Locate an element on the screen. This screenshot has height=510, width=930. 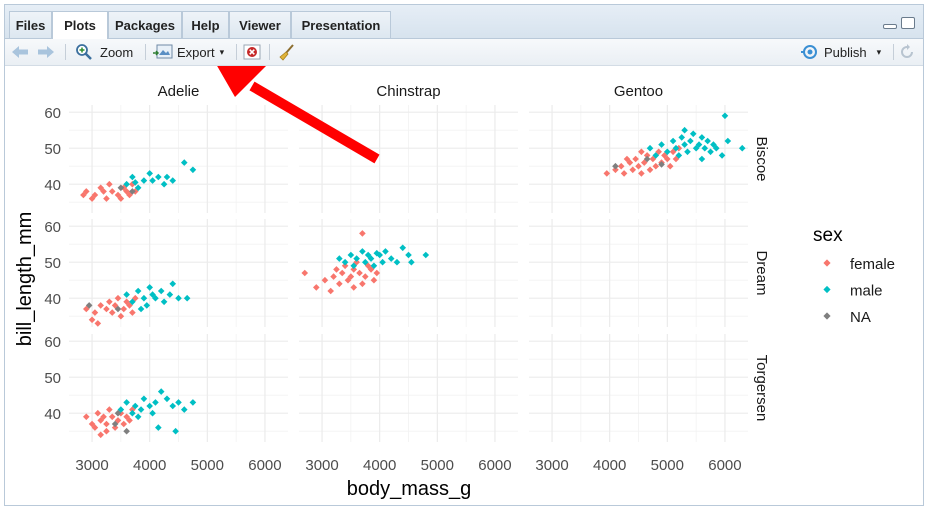
x-tick-label: 6000 is located at coordinates (724, 465).